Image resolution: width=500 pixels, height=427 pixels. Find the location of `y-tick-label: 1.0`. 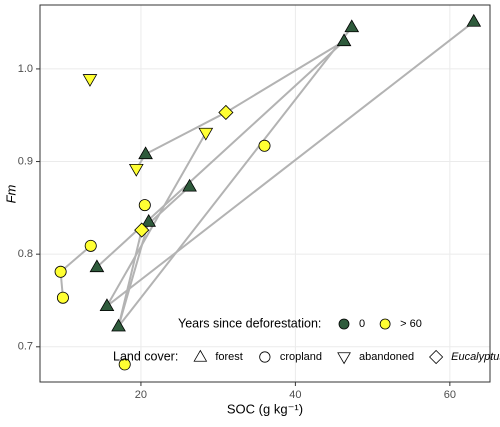

y-tick-label: 1.0 is located at coordinates (25, 69).